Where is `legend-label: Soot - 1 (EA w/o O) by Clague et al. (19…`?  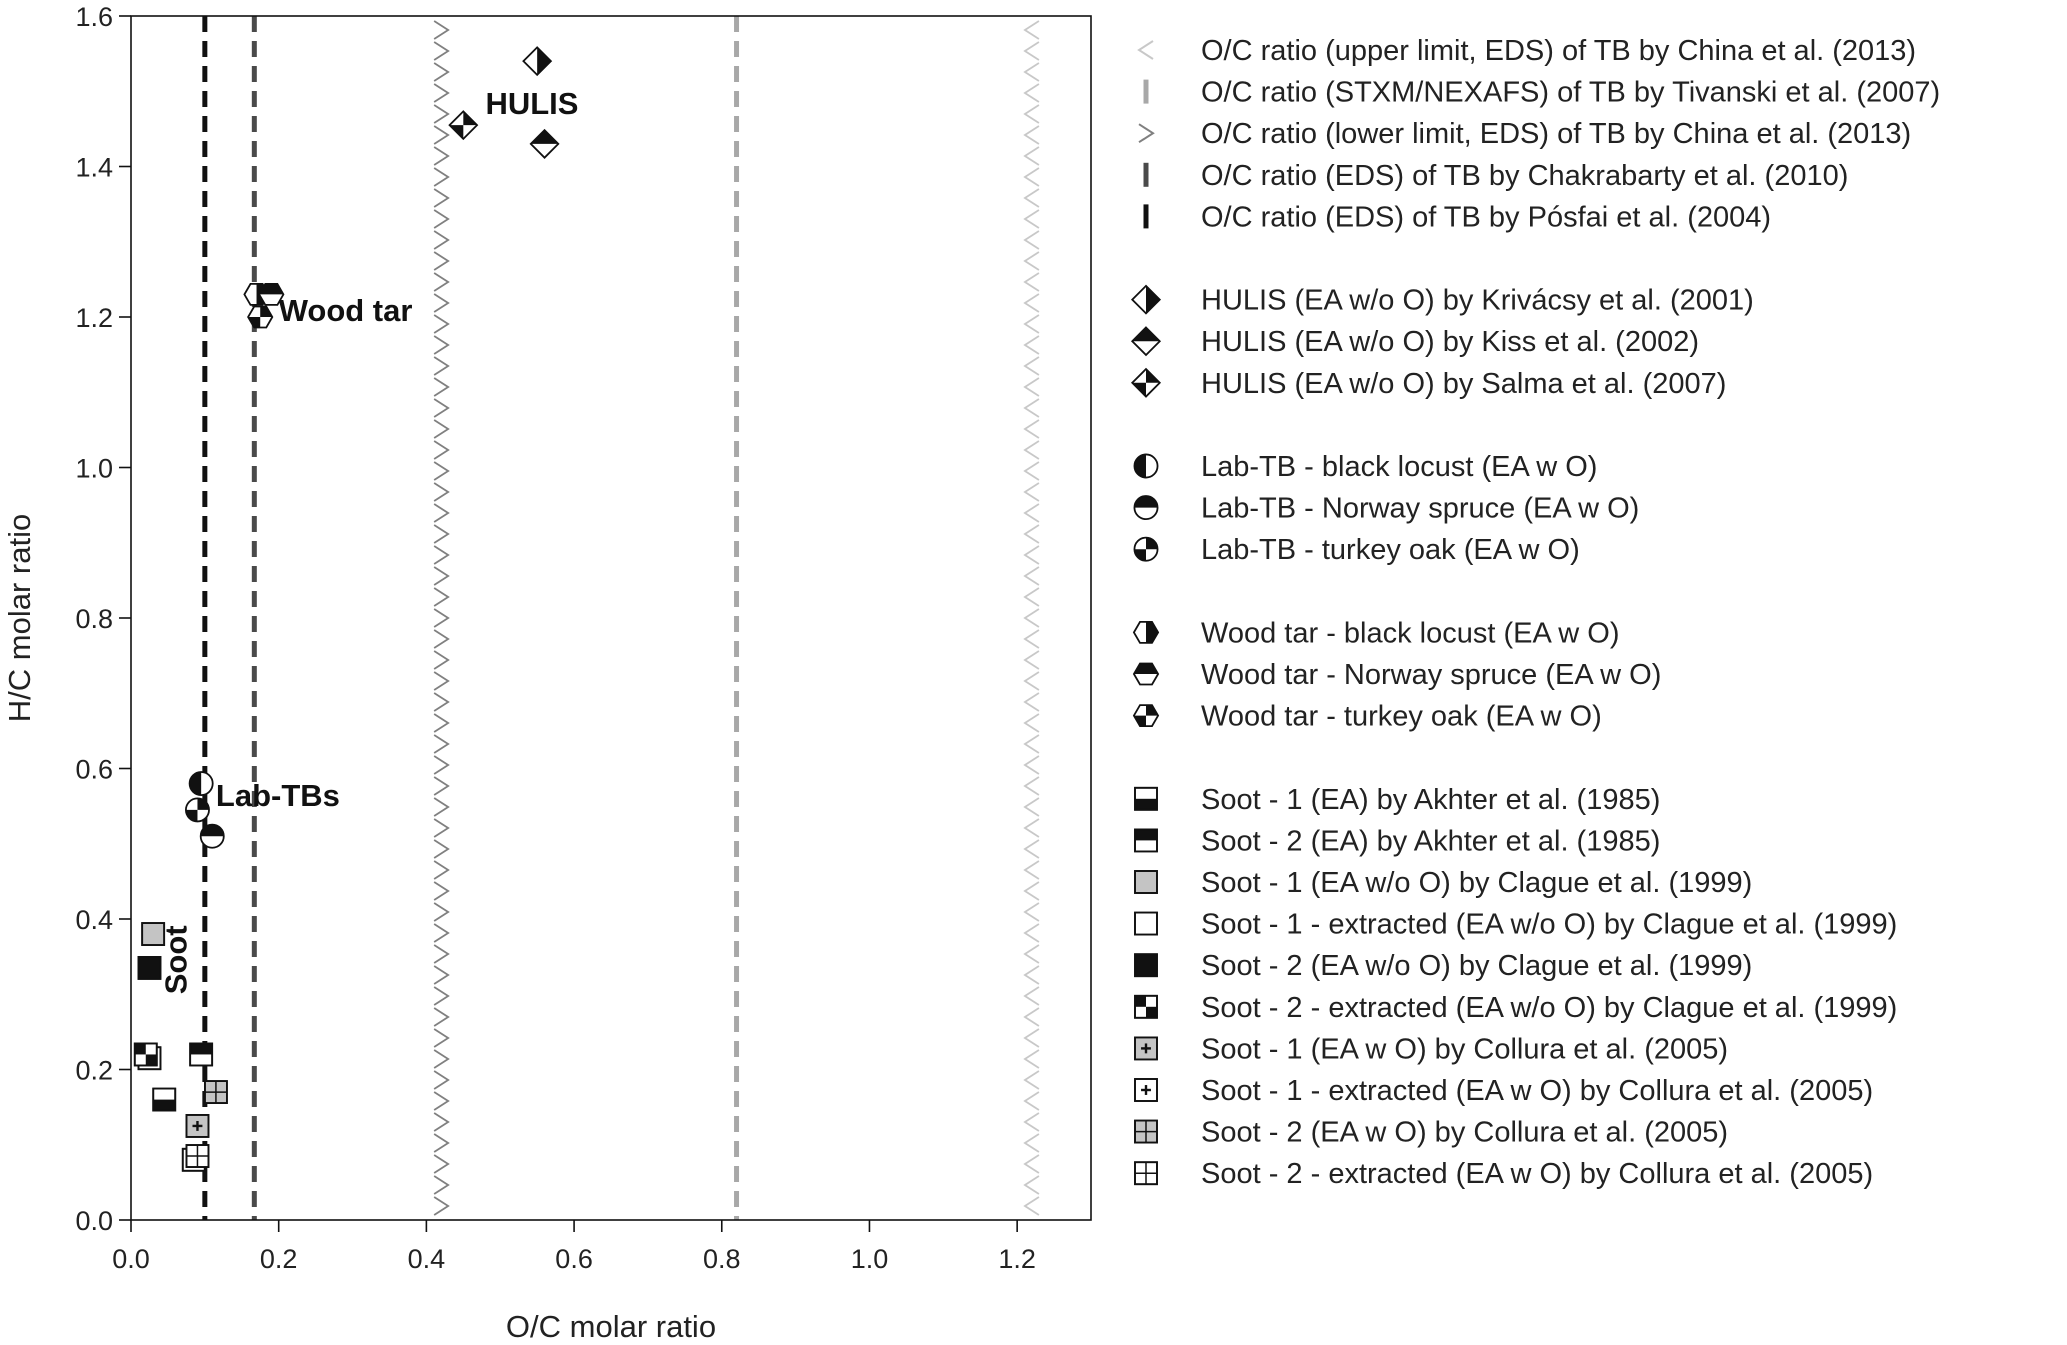 legend-label: Soot - 1 (EA w/o O) by Clague et al. (19… is located at coordinates (1476, 883).